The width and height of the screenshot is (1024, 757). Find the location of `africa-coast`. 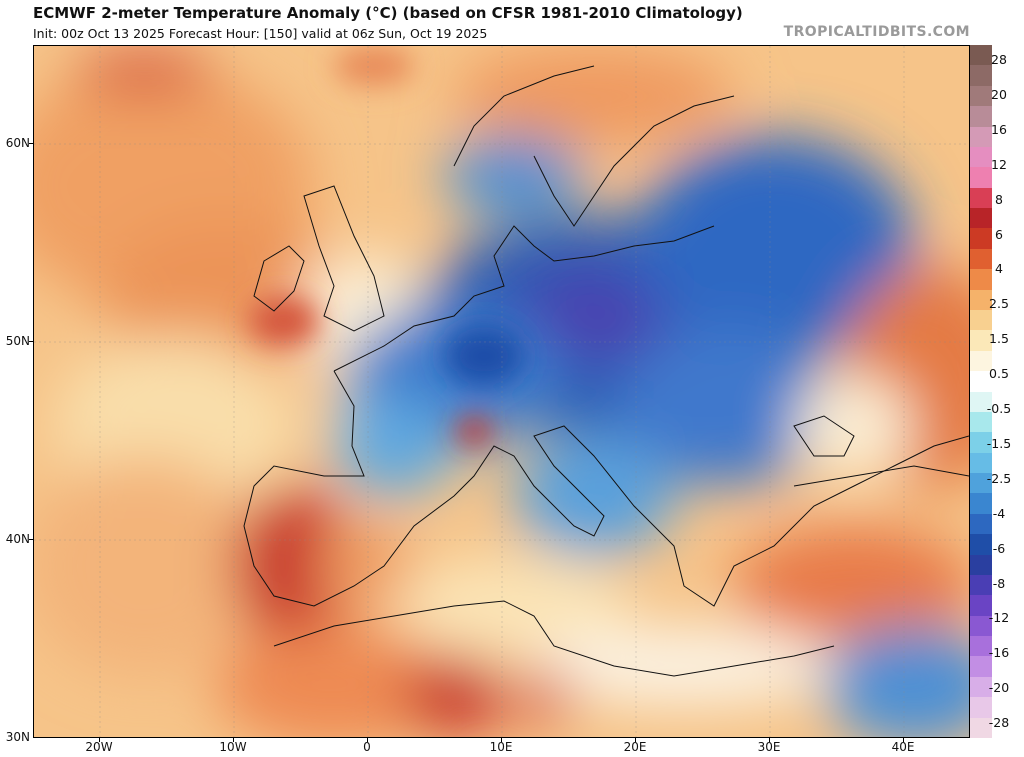

africa-coast is located at coordinates (554, 638).